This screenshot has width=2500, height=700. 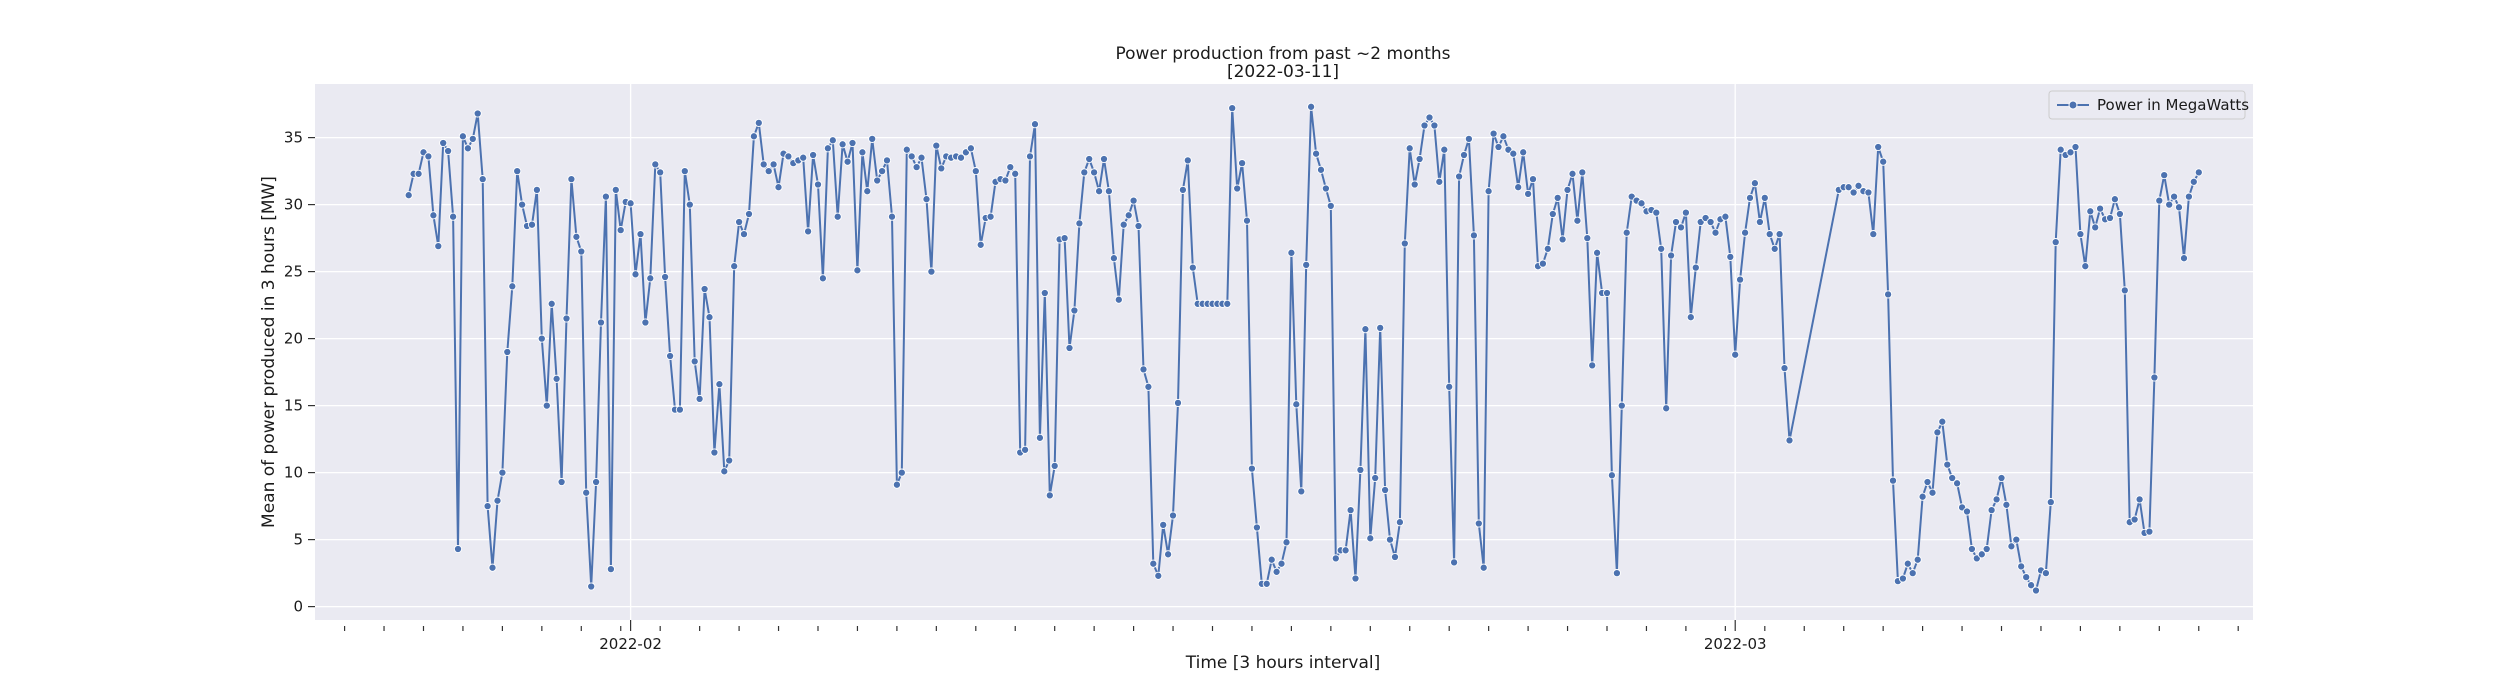 I want to click on y-tick-label: 15, so click(x=293, y=406).